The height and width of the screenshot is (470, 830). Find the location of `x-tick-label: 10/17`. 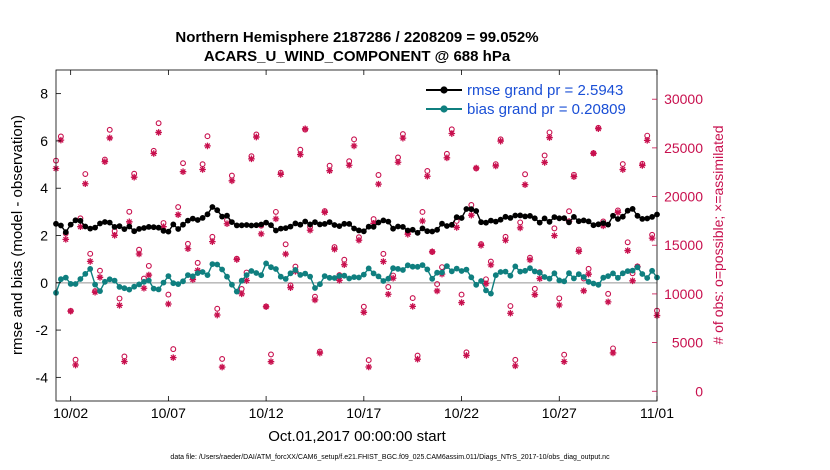

x-tick-label: 10/17 is located at coordinates (363, 413).